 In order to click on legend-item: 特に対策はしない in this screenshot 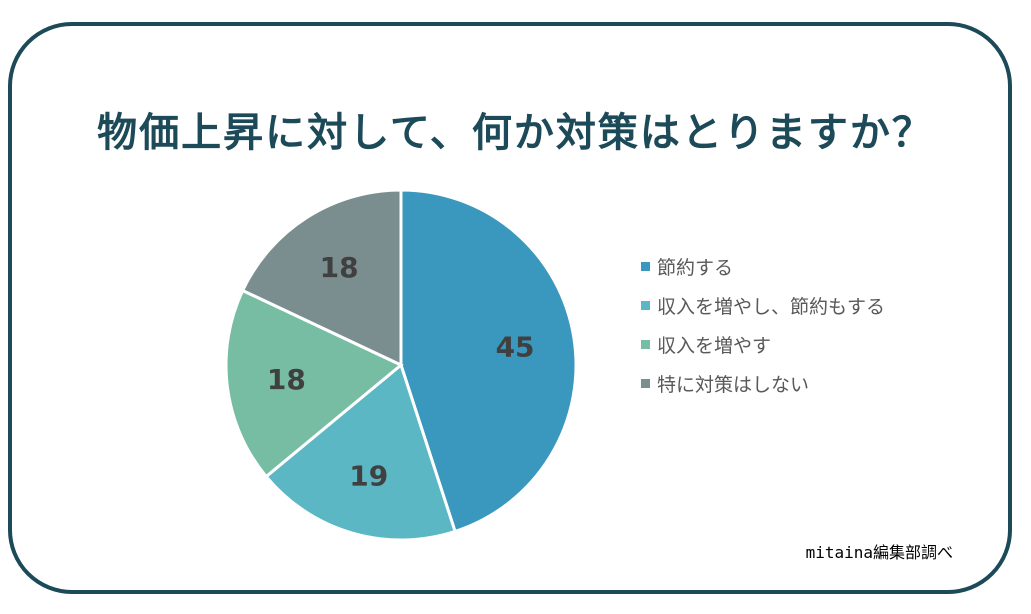, I will do `click(763, 383)`.